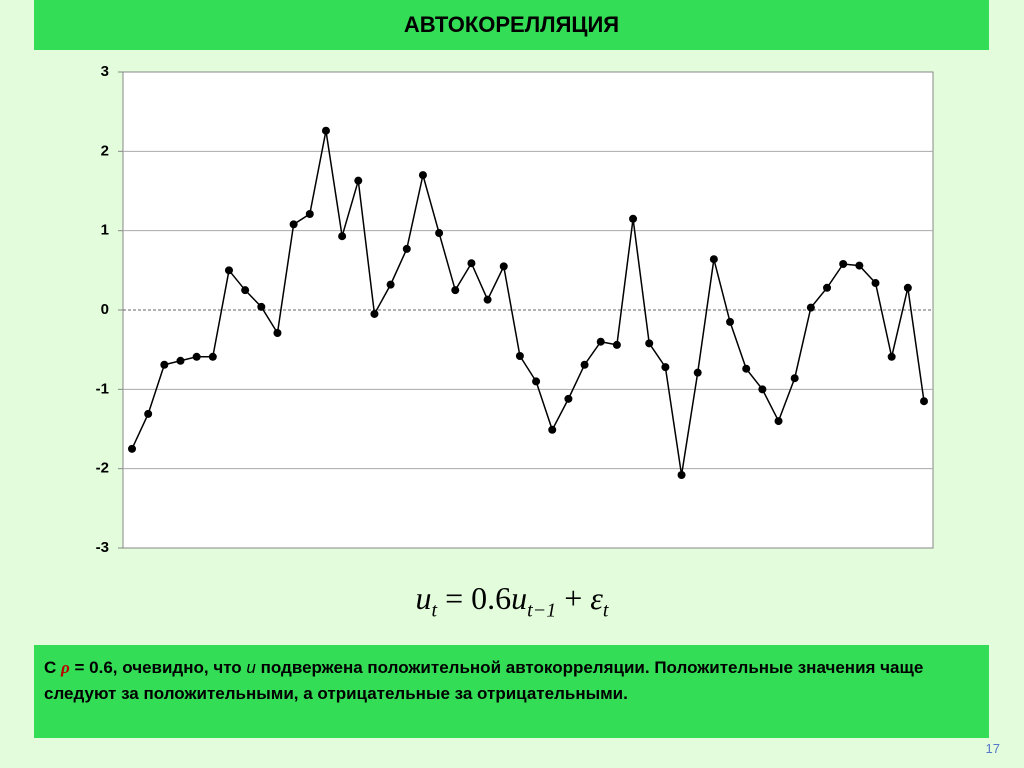 This screenshot has width=1024, height=768. I want to click on y-tick-label: 0, so click(105, 309).